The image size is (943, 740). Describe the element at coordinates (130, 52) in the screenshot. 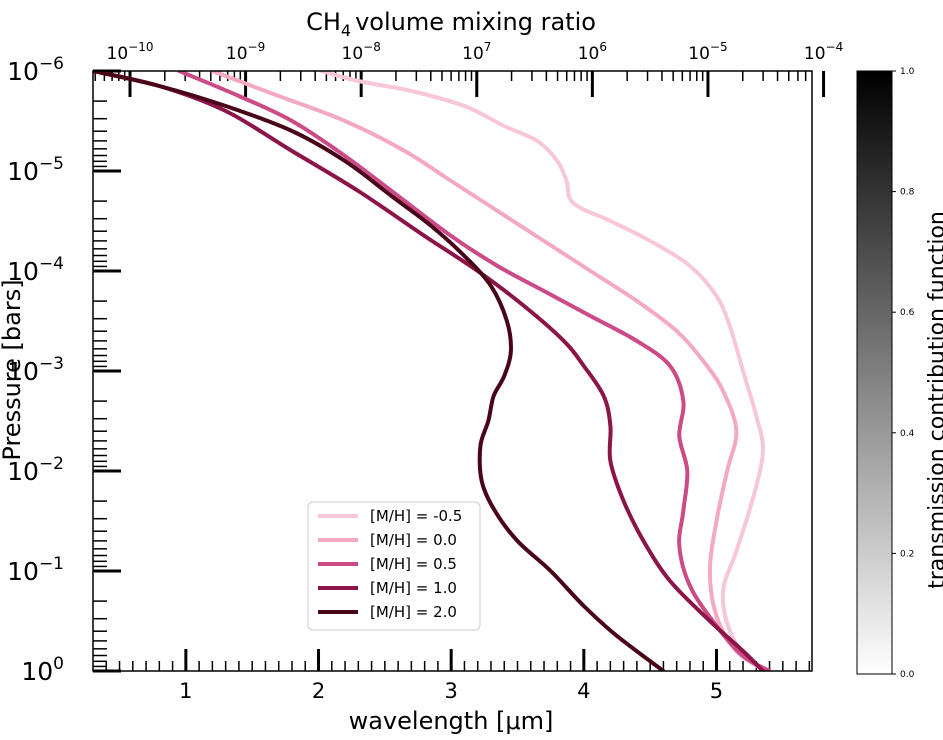

I see `top-tick-label: 10⁻¹⁰` at that location.